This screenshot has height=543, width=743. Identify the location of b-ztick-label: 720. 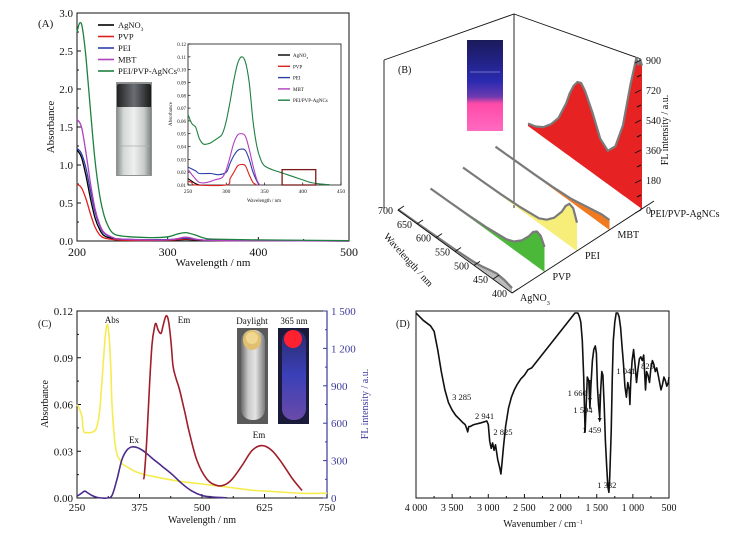
(653, 91).